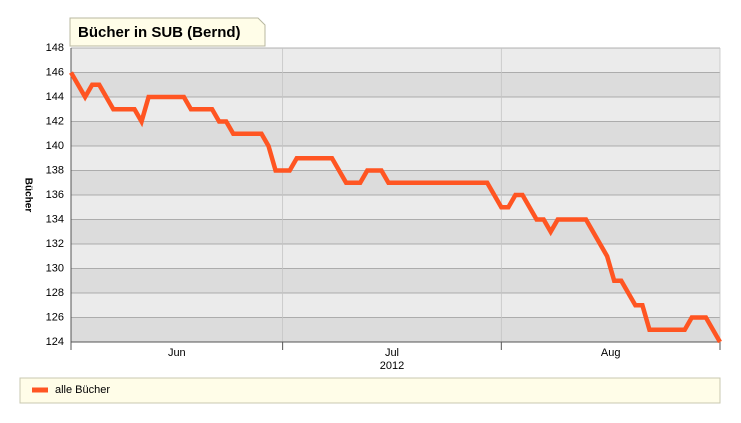 The height and width of the screenshot is (423, 741). I want to click on legend-box, so click(370, 390).